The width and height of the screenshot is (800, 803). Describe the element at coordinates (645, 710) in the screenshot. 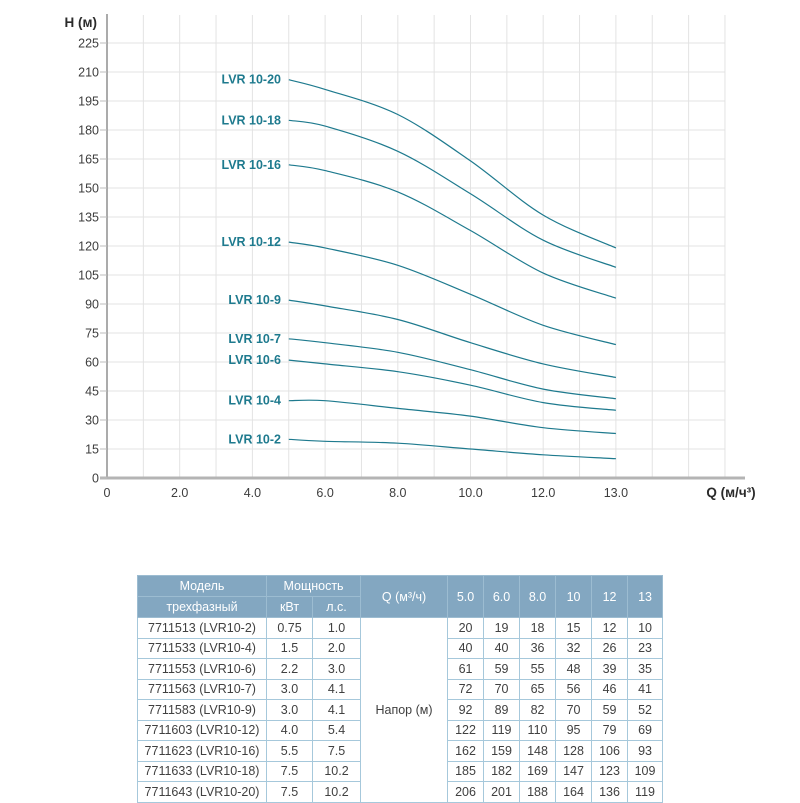

I see `cell-head-q13: 52` at that location.